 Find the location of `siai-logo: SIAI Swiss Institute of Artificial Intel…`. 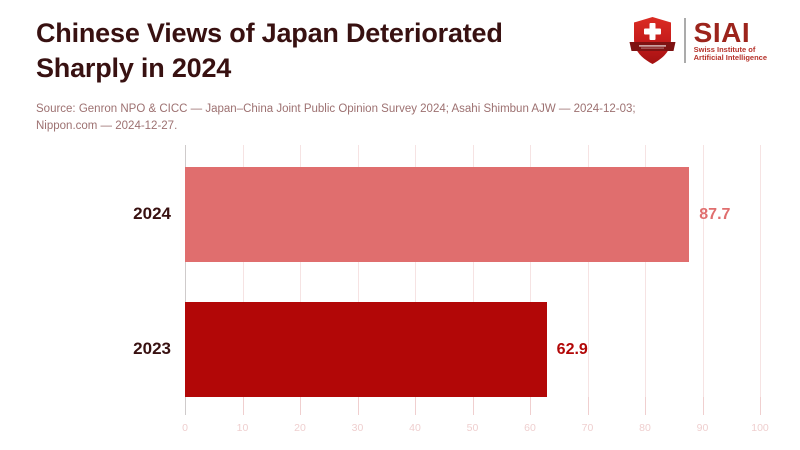

siai-logo: SIAI Swiss Institute of Artificial Intel… is located at coordinates (698, 40).